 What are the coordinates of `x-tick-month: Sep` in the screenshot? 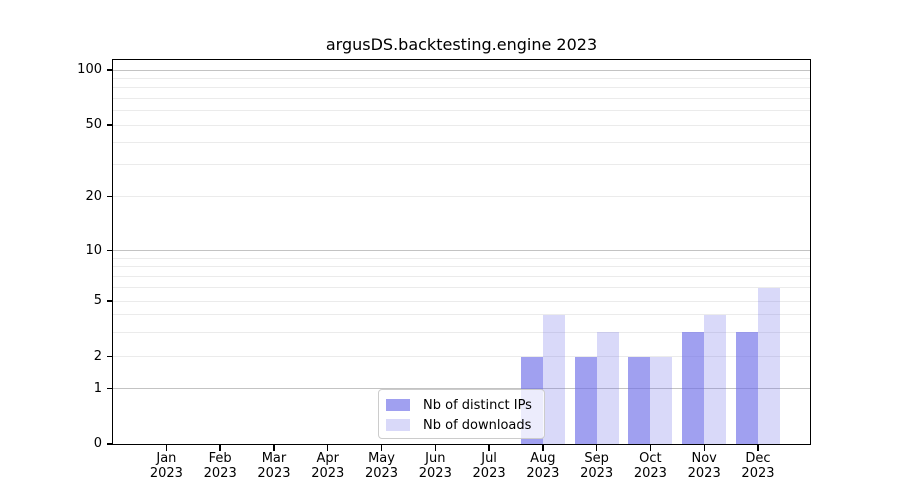 It's located at (596, 458).